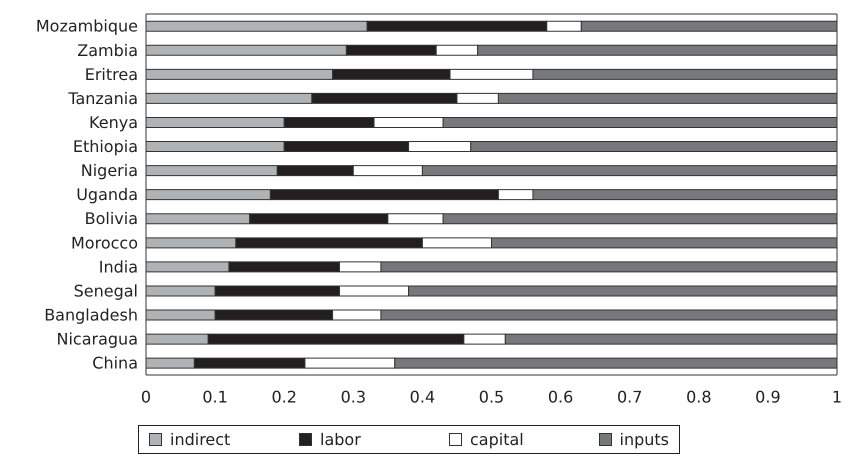 This screenshot has width=852, height=466. I want to click on y-tick-label: Morocco, so click(104, 242).